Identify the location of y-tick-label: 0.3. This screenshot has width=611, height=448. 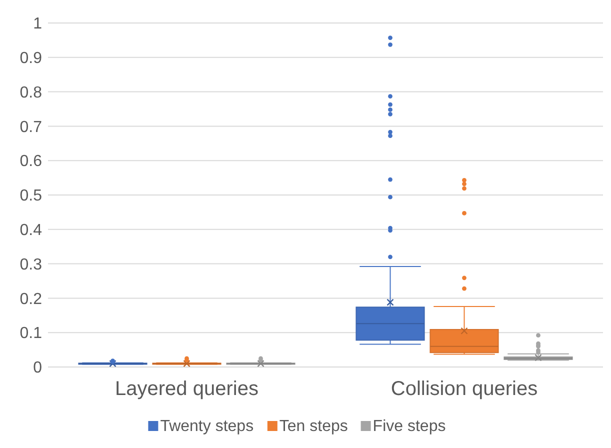
(31, 265).